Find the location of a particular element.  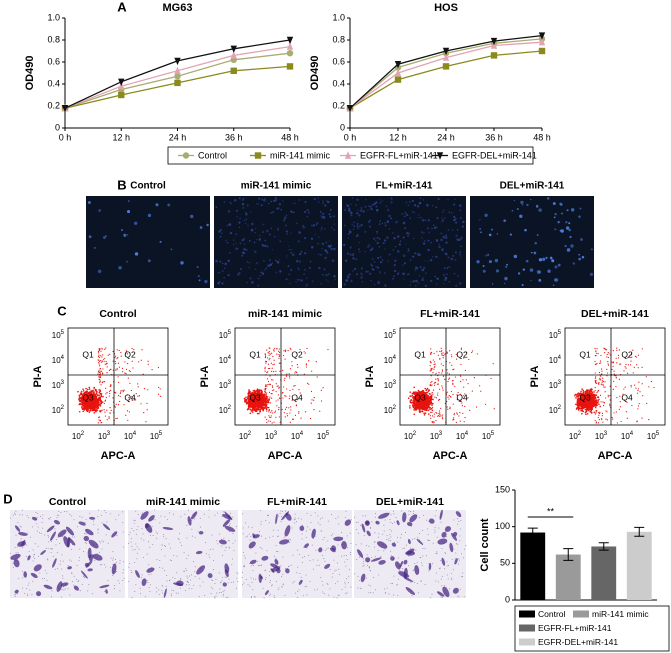

y-tick-label: 0.4 is located at coordinates (53, 83).